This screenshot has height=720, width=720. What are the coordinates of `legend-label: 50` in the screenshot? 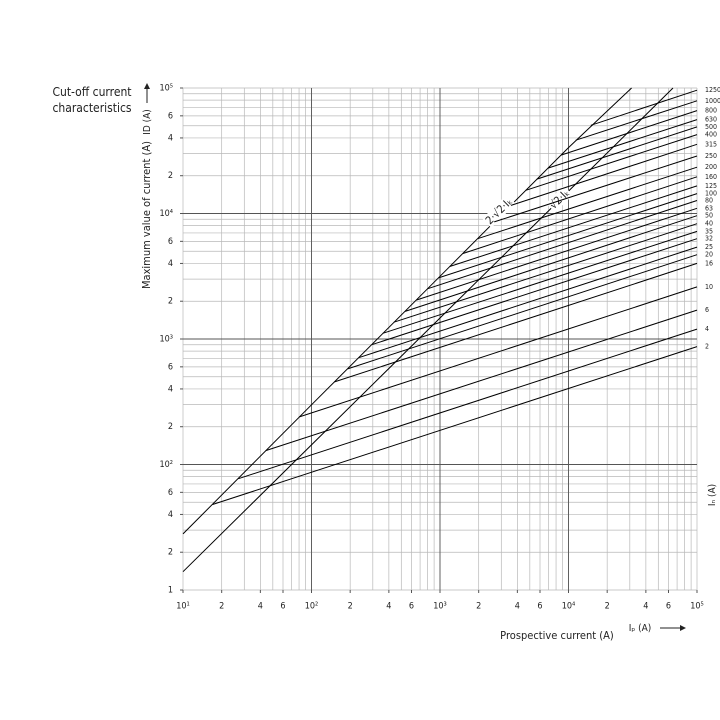 It's located at (709, 216).